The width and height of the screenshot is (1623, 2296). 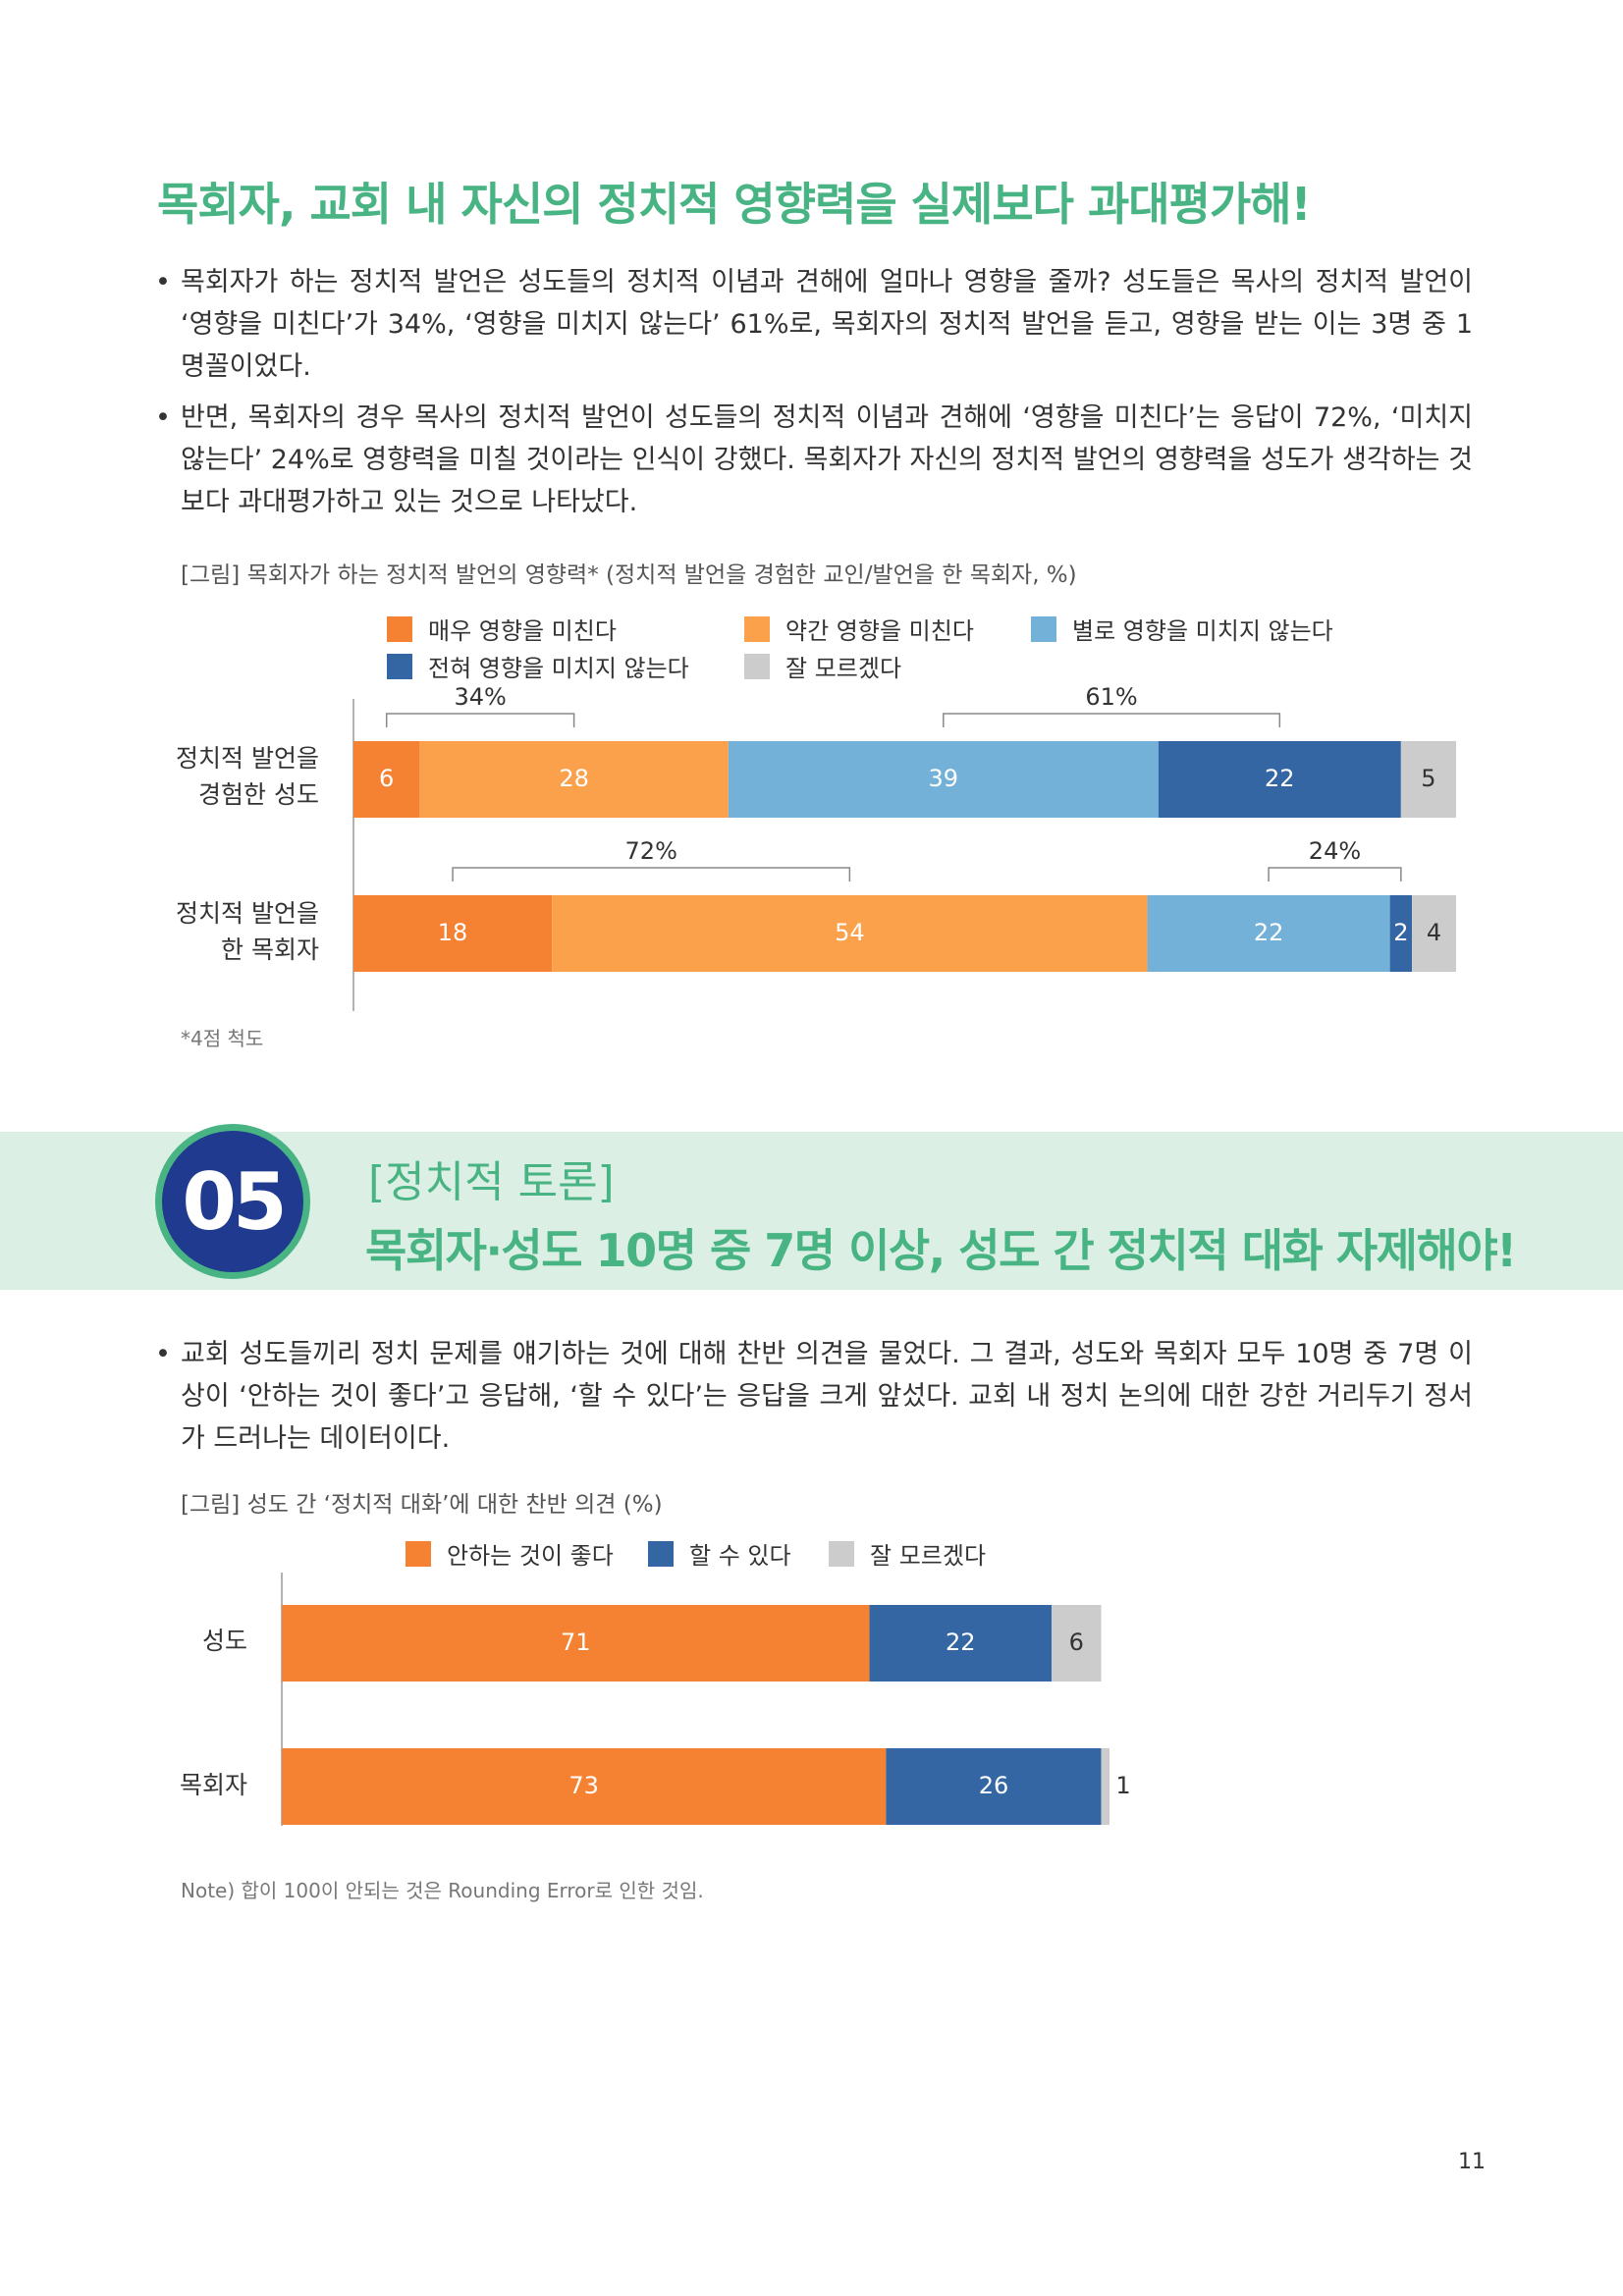 What do you see at coordinates (734, 204) in the screenshot?
I see `headline: 목회자, 교회 내 자신의 정치적 영향력을 실제보다 과대평가해!` at bounding box center [734, 204].